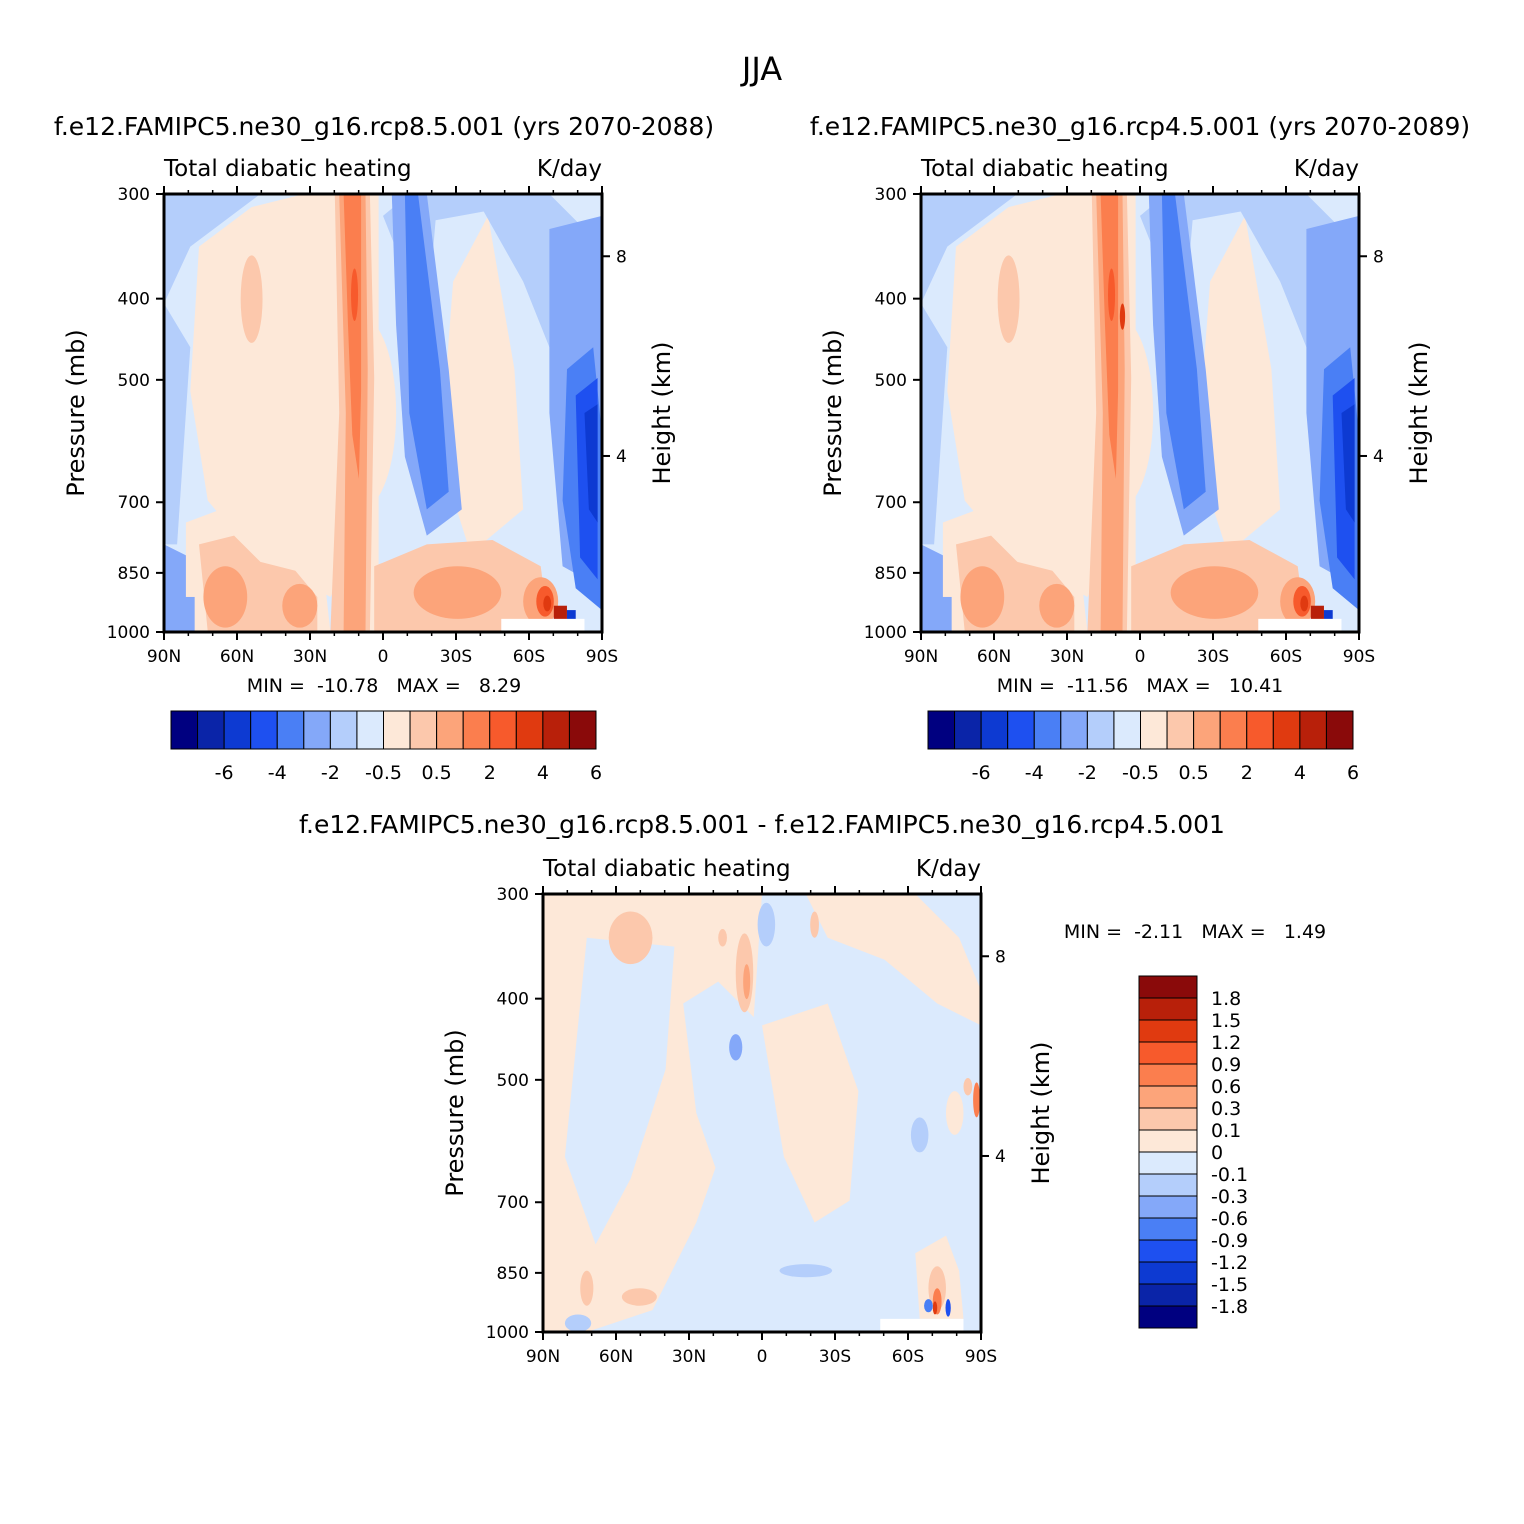 This screenshot has height=1524, width=1524. I want to click on colorbar-label: -0.6, so click(1229, 1219).